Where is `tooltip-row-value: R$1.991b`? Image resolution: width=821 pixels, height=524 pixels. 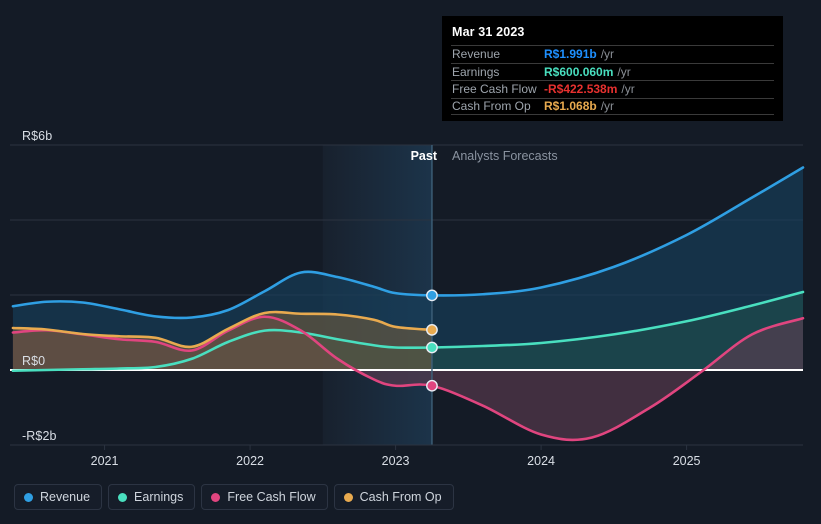
tooltip-row-value: R$1.991b is located at coordinates (570, 54).